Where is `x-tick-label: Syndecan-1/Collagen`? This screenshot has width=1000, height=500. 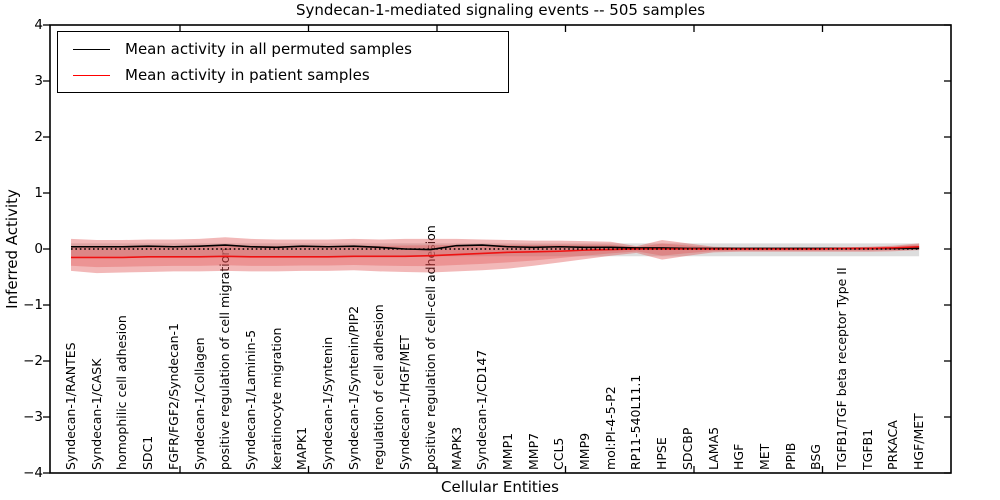 x-tick-label: Syndecan-1/Collagen is located at coordinates (199, 403).